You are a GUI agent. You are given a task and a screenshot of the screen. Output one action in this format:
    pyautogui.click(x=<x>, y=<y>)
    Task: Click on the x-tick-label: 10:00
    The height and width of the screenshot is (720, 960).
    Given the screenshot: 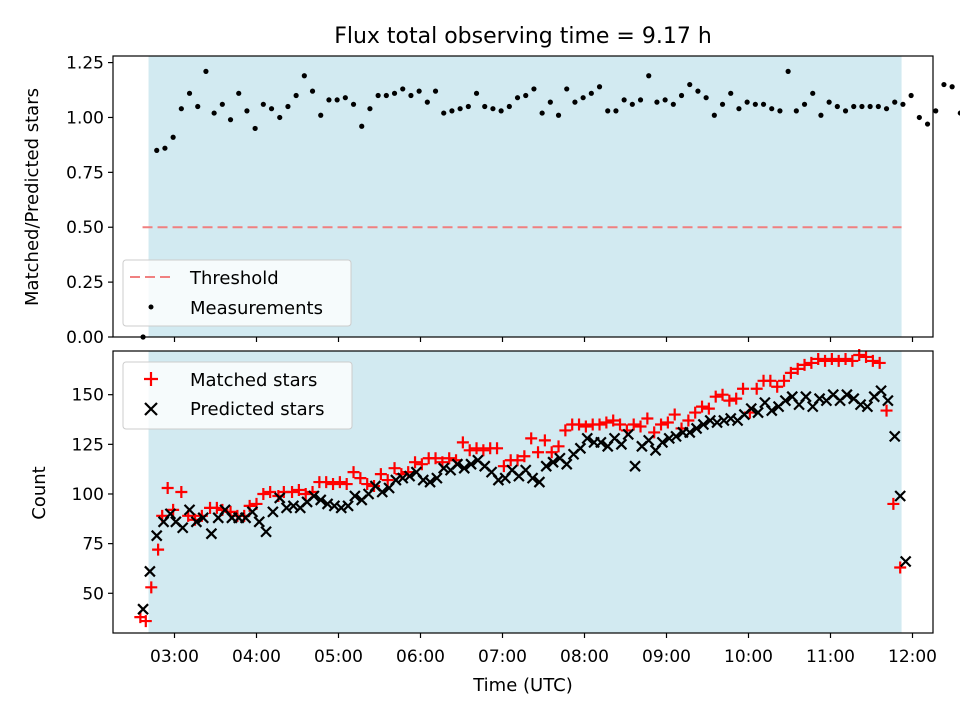 What is the action you would take?
    pyautogui.click(x=748, y=657)
    